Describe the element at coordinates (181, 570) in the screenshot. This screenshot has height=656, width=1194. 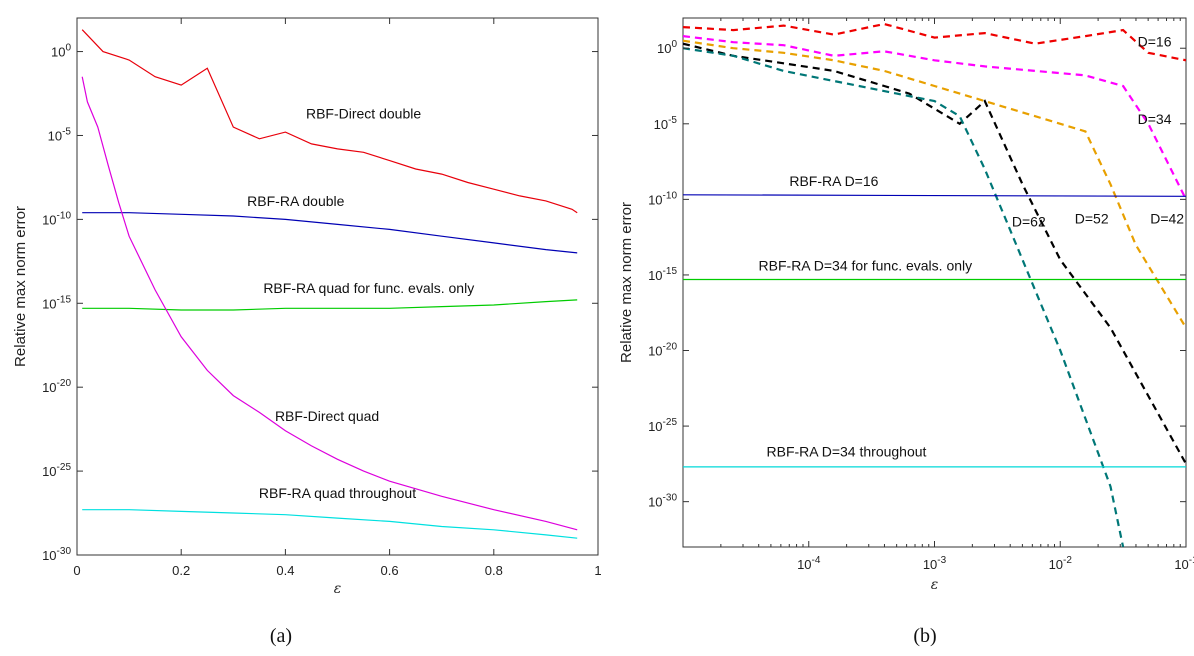
I see `x-tick-label: 0.2` at that location.